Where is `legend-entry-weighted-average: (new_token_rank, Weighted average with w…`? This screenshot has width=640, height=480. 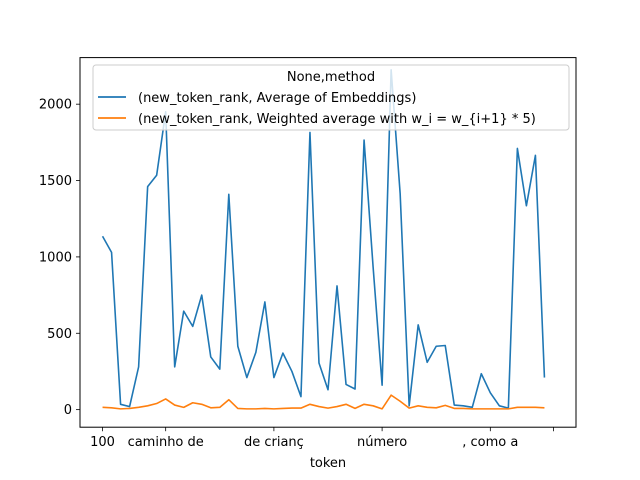 legend-entry-weighted-average: (new_token_rank, Weighted average with w… is located at coordinates (337, 119).